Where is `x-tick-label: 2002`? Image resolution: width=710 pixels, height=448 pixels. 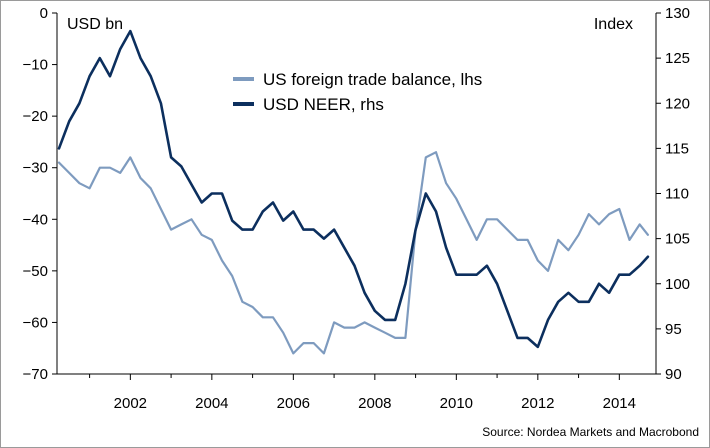
x-tick-label: 2002 is located at coordinates (130, 403).